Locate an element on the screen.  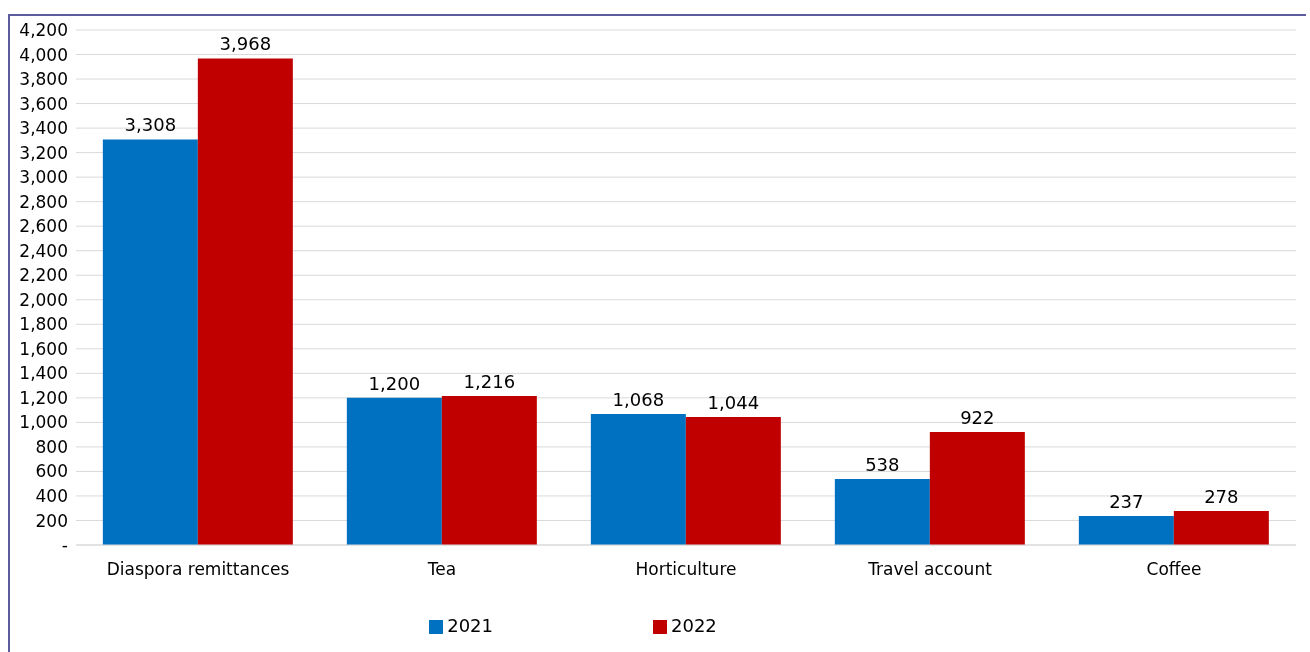
data-label: 1,216 is located at coordinates (489, 381).